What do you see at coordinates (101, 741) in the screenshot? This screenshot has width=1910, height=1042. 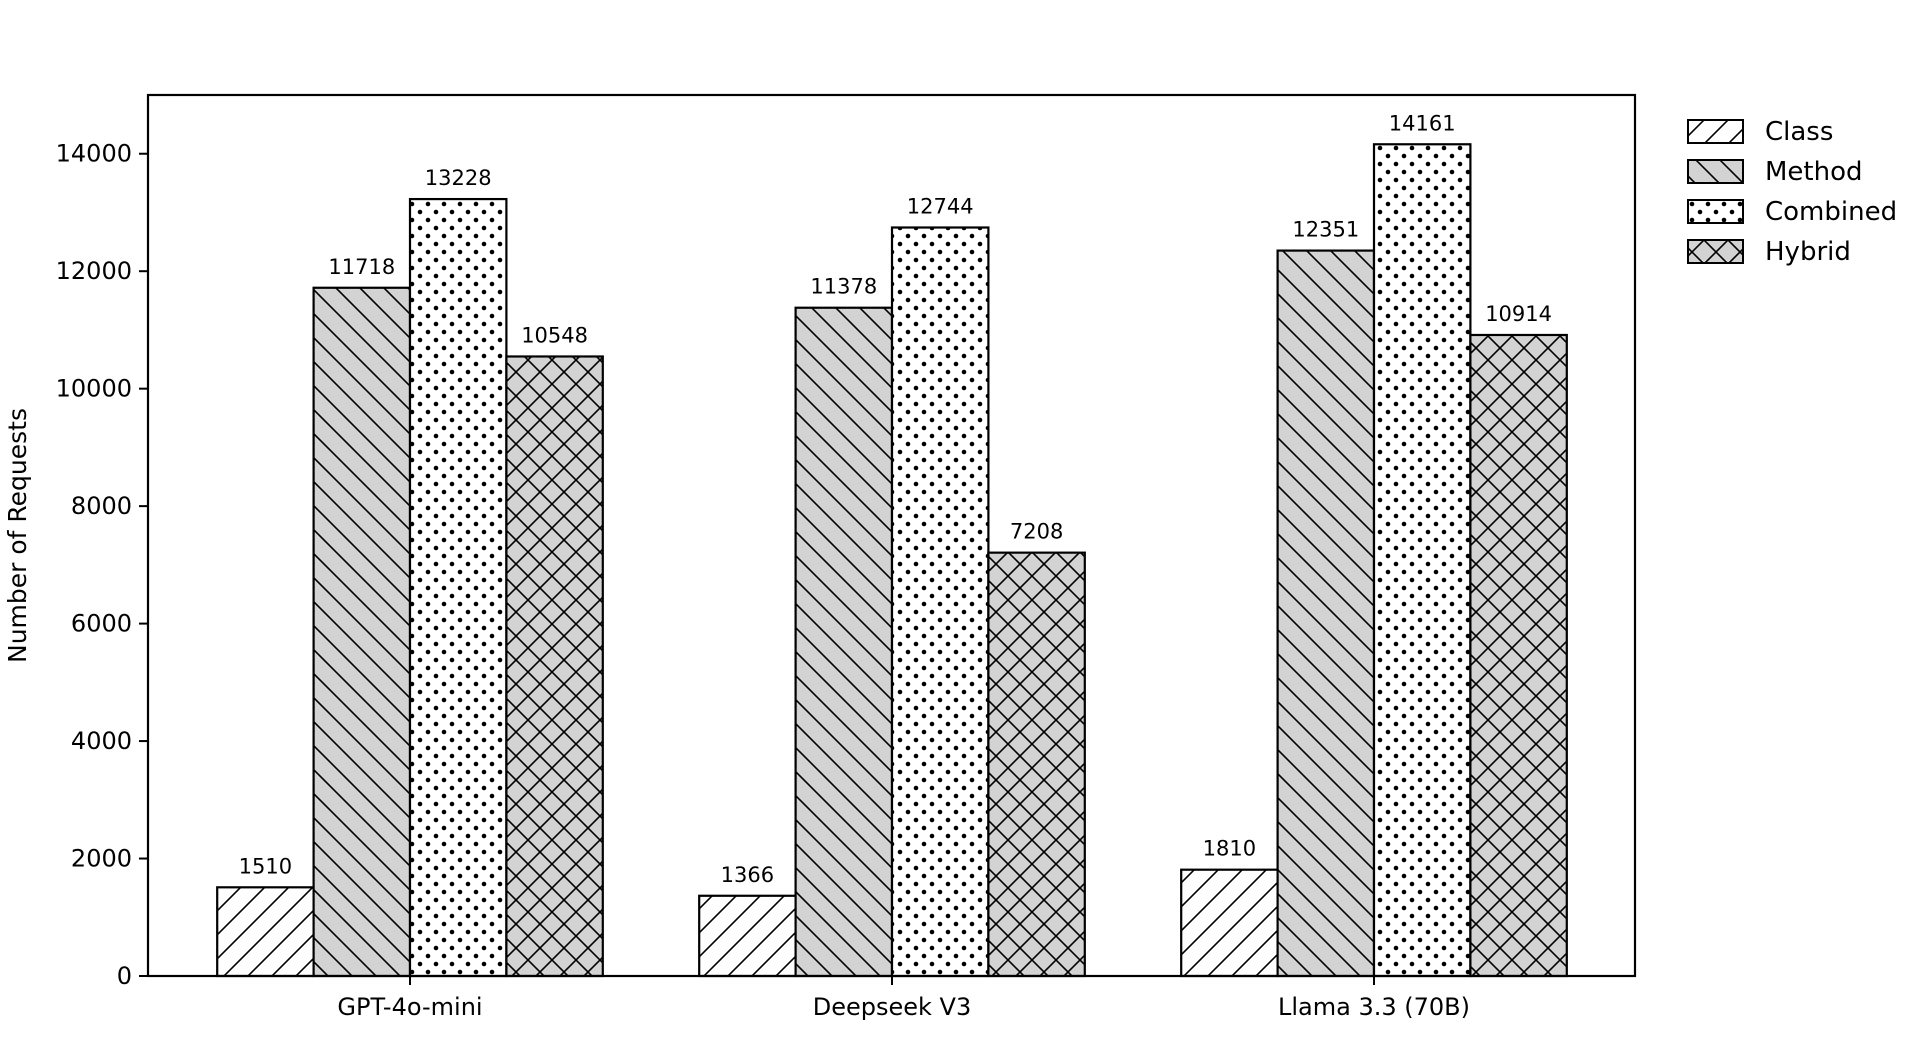 I see `y-tick-label: 4000` at bounding box center [101, 741].